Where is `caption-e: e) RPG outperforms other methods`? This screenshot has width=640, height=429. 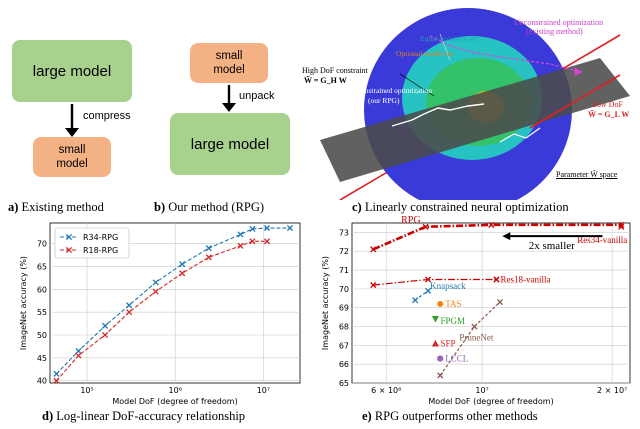
caption-e: e) RPG outperforms other methods is located at coordinates (450, 416).